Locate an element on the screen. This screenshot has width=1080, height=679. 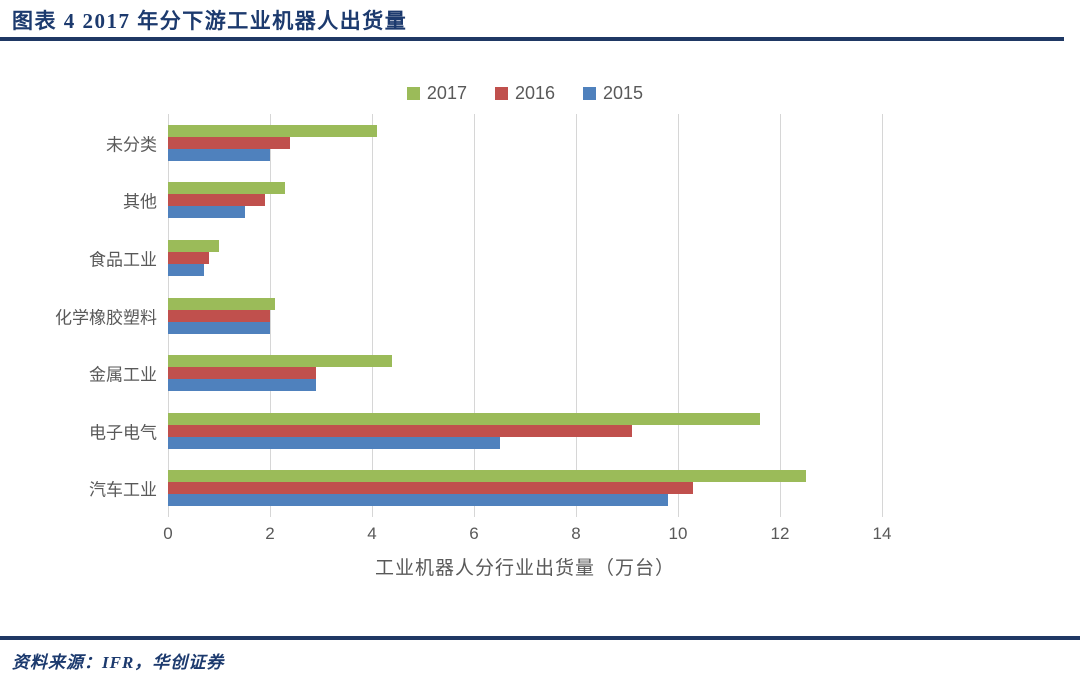
x-tick-label-0: 0 is located at coordinates (168, 533).